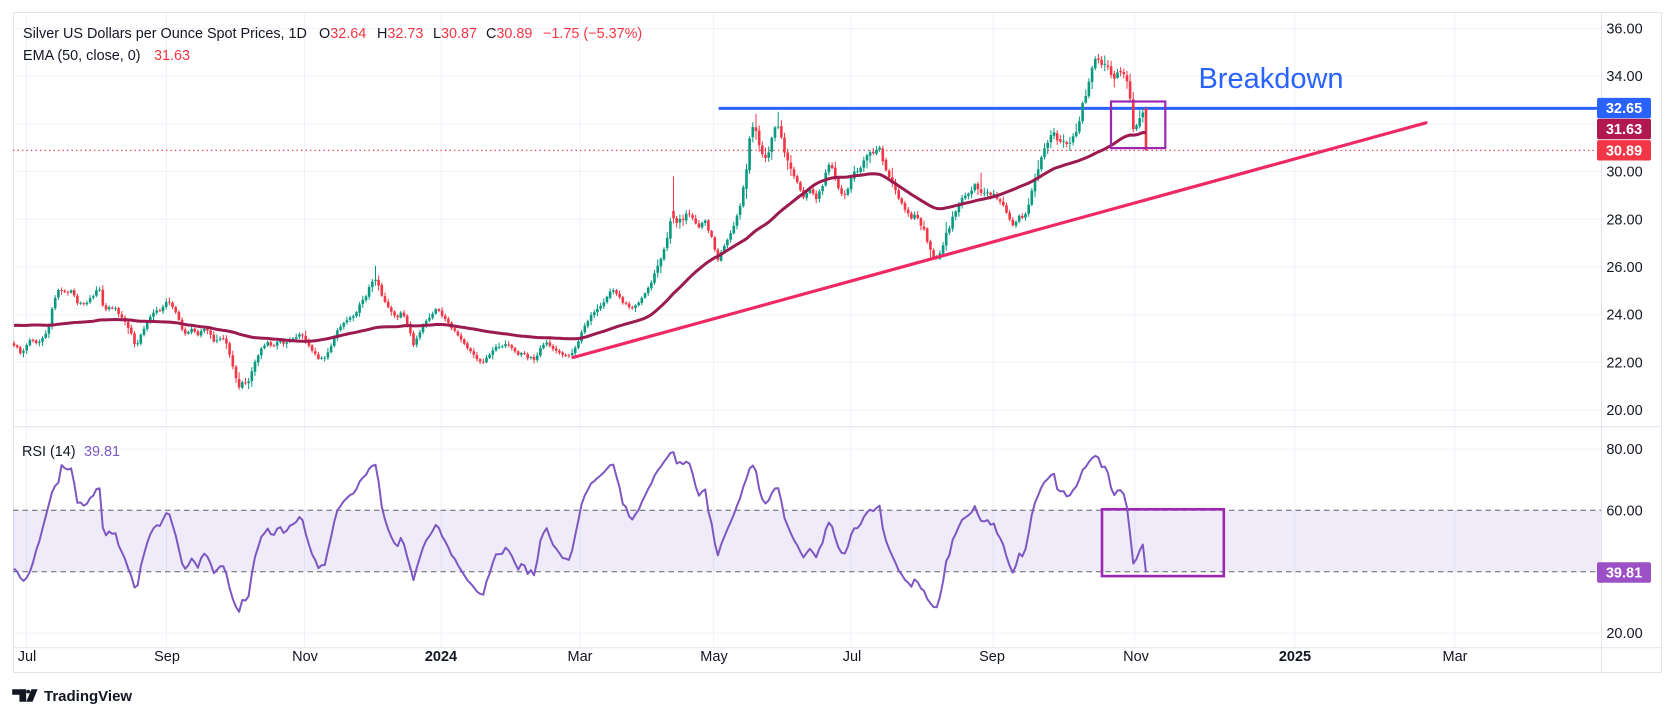 This screenshot has height=723, width=1675. I want to click on svg-text: Breakdown, so click(1270, 79).